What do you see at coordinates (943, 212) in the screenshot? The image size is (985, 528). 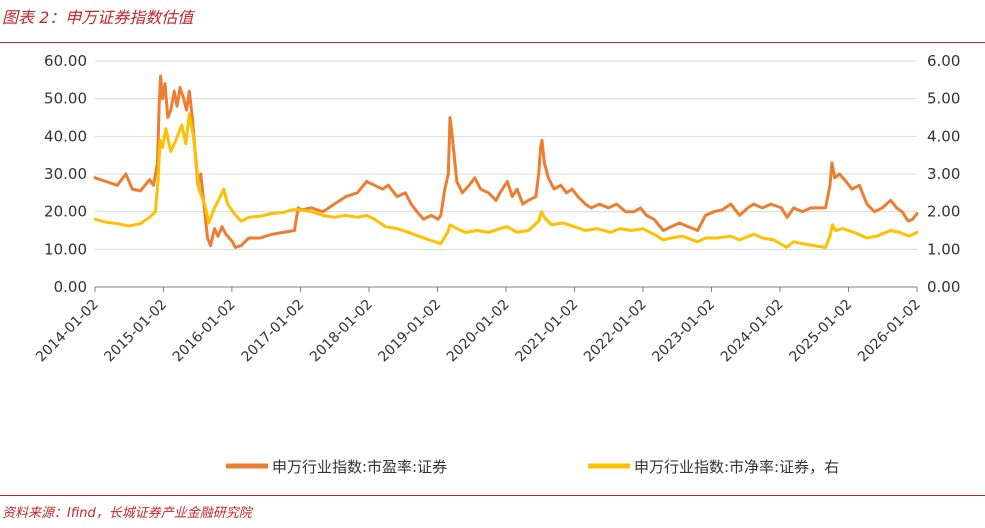 I see `right-y-tick-label: 2.00` at bounding box center [943, 212].